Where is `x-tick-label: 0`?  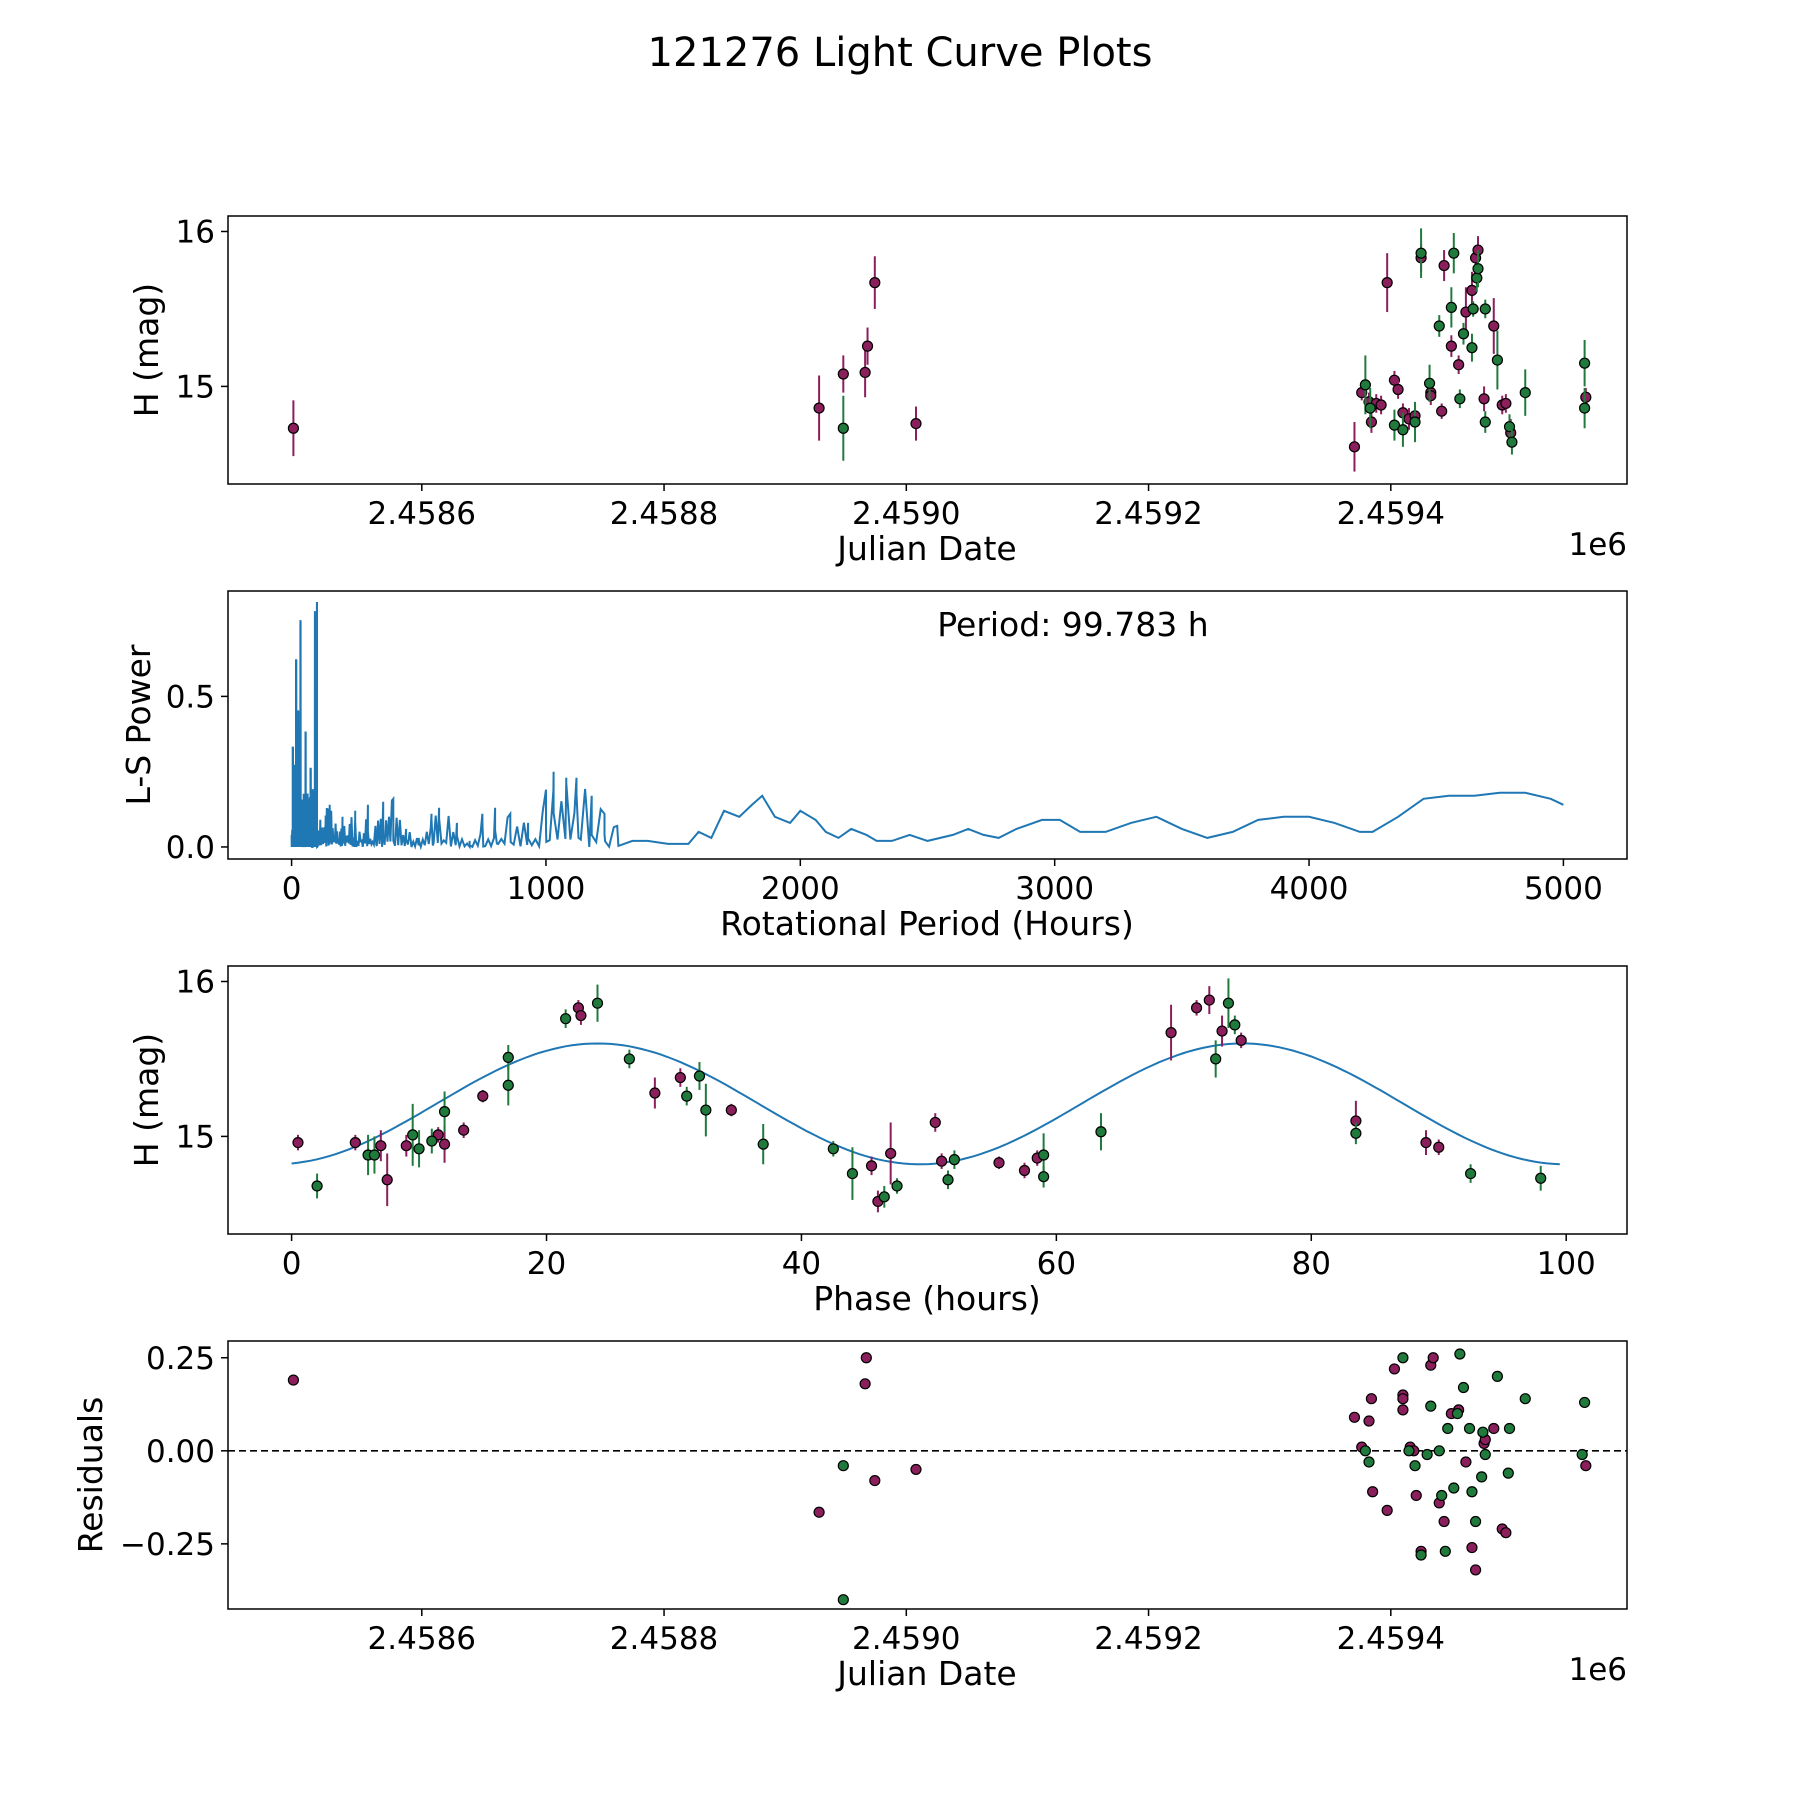
x-tick-label: 0 is located at coordinates (292, 1264).